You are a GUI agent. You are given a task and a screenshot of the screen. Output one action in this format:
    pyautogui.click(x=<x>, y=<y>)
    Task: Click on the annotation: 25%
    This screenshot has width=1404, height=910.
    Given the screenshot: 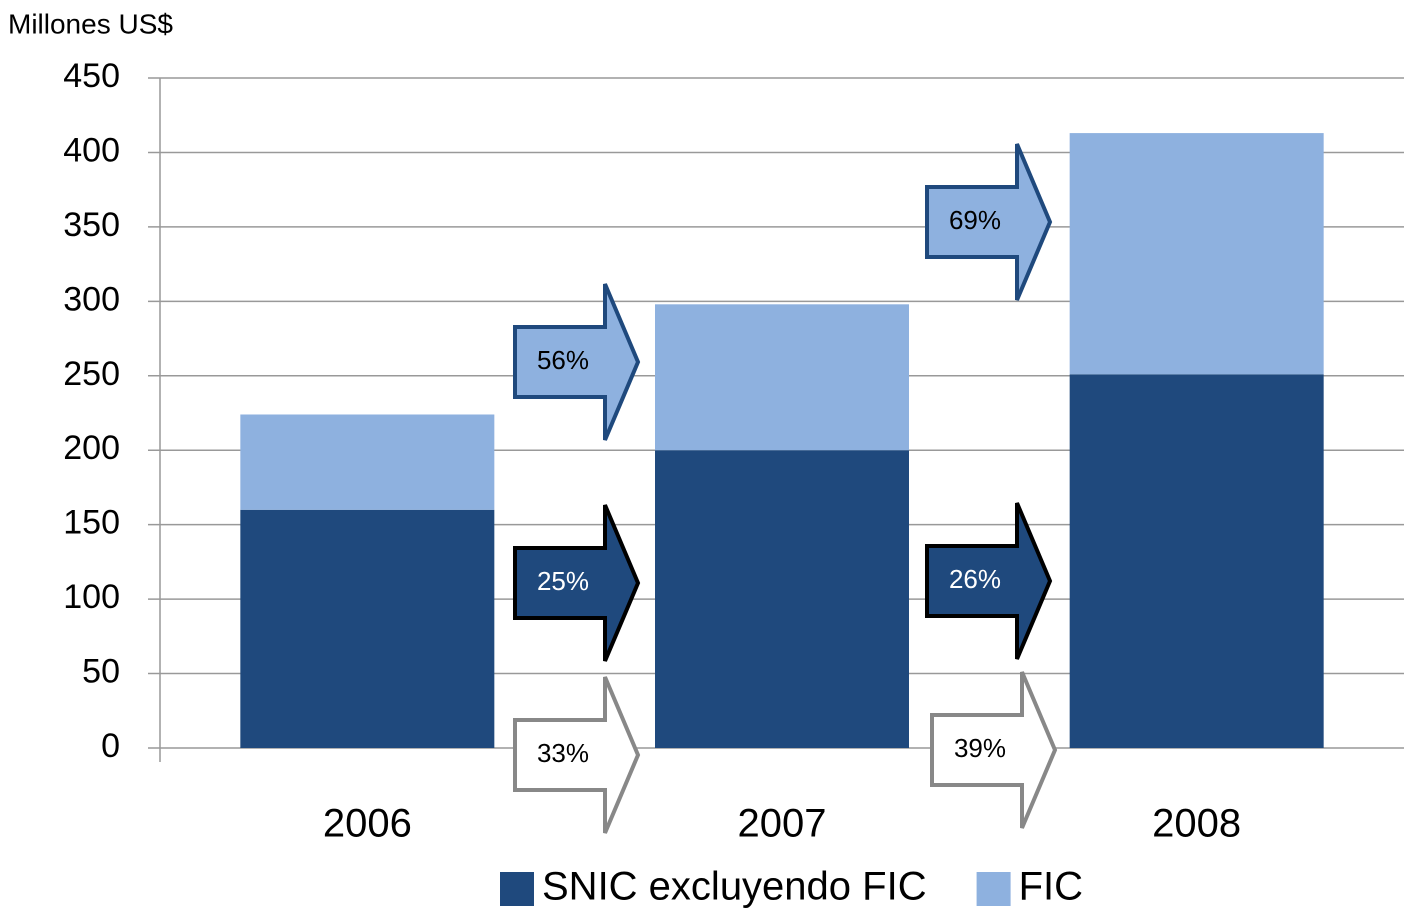 What is the action you would take?
    pyautogui.click(x=563, y=581)
    